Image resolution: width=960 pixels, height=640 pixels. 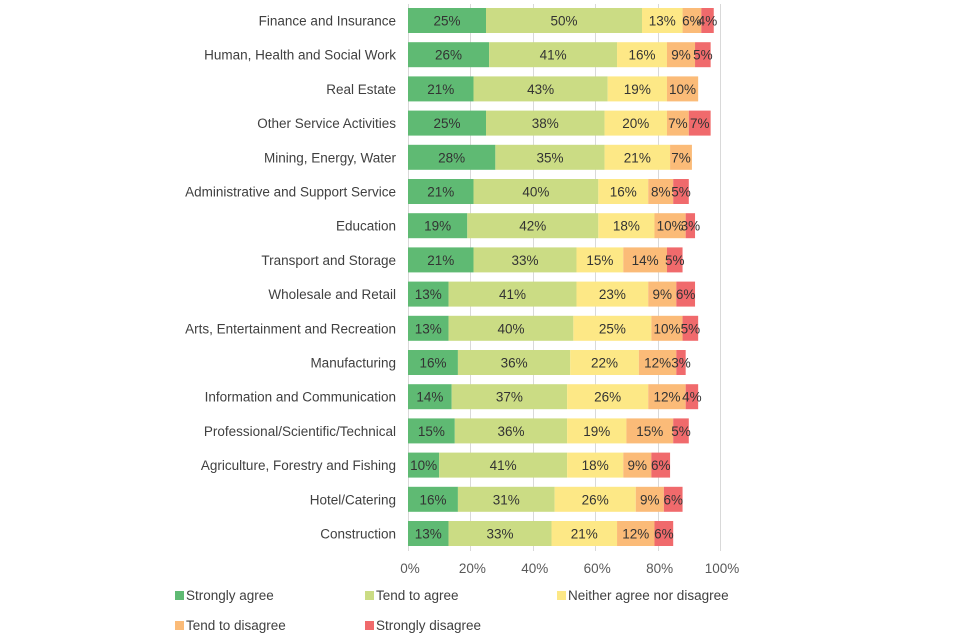 I want to click on category-label: Mining, Energy, Water, so click(x=330, y=157).